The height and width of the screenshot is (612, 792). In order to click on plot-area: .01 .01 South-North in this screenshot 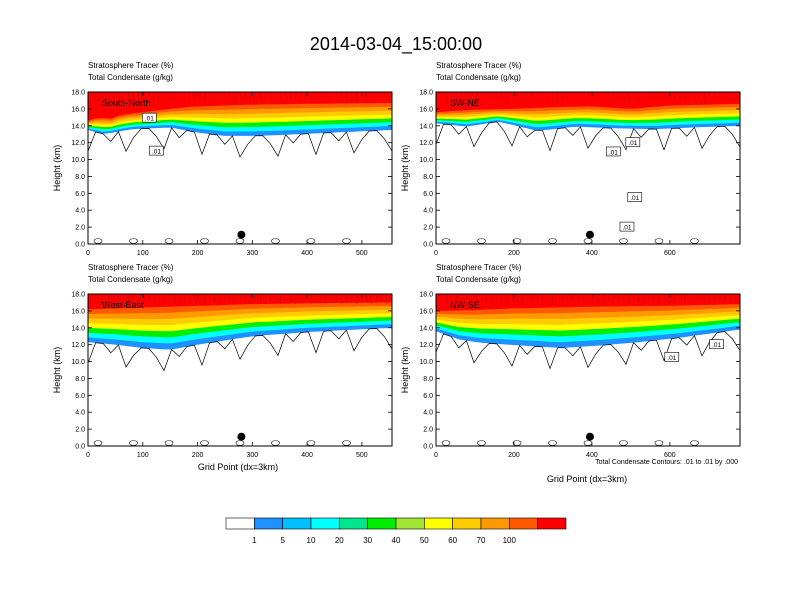, I will do `click(240, 168)`.